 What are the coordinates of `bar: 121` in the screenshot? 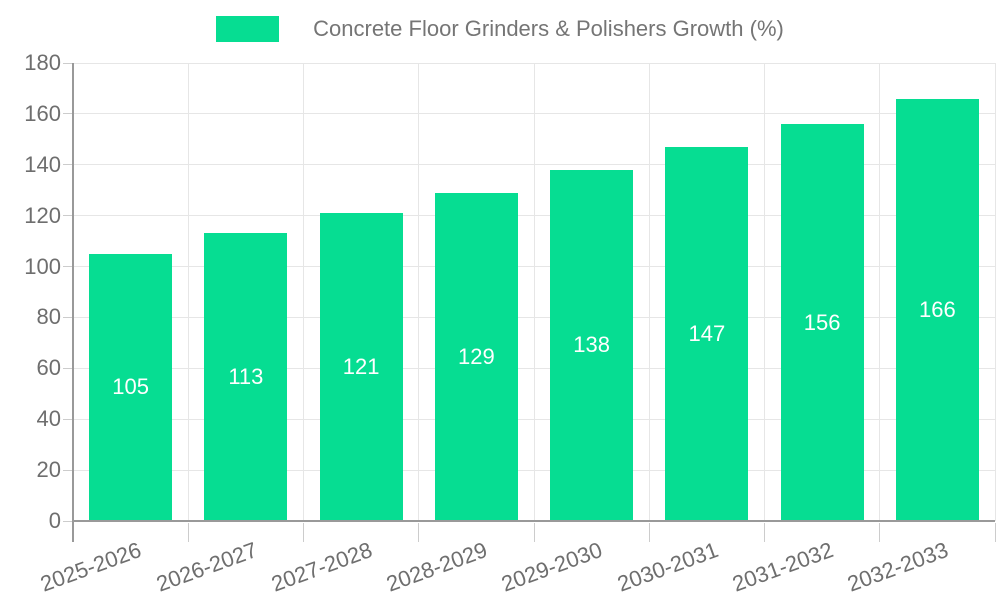 It's located at (361, 367).